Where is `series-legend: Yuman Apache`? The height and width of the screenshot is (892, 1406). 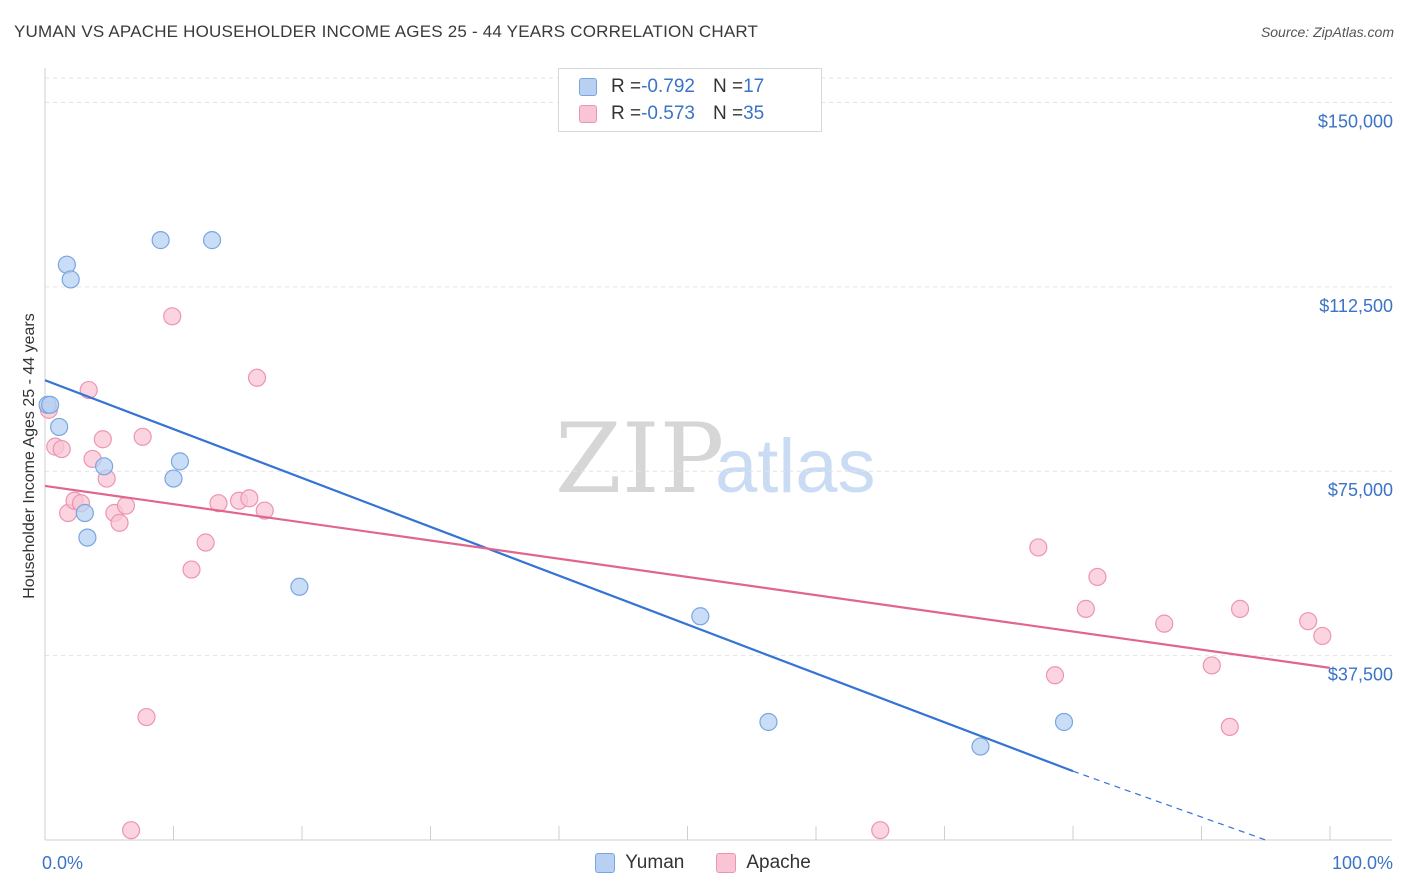 series-legend: Yuman Apache is located at coordinates (703, 863).